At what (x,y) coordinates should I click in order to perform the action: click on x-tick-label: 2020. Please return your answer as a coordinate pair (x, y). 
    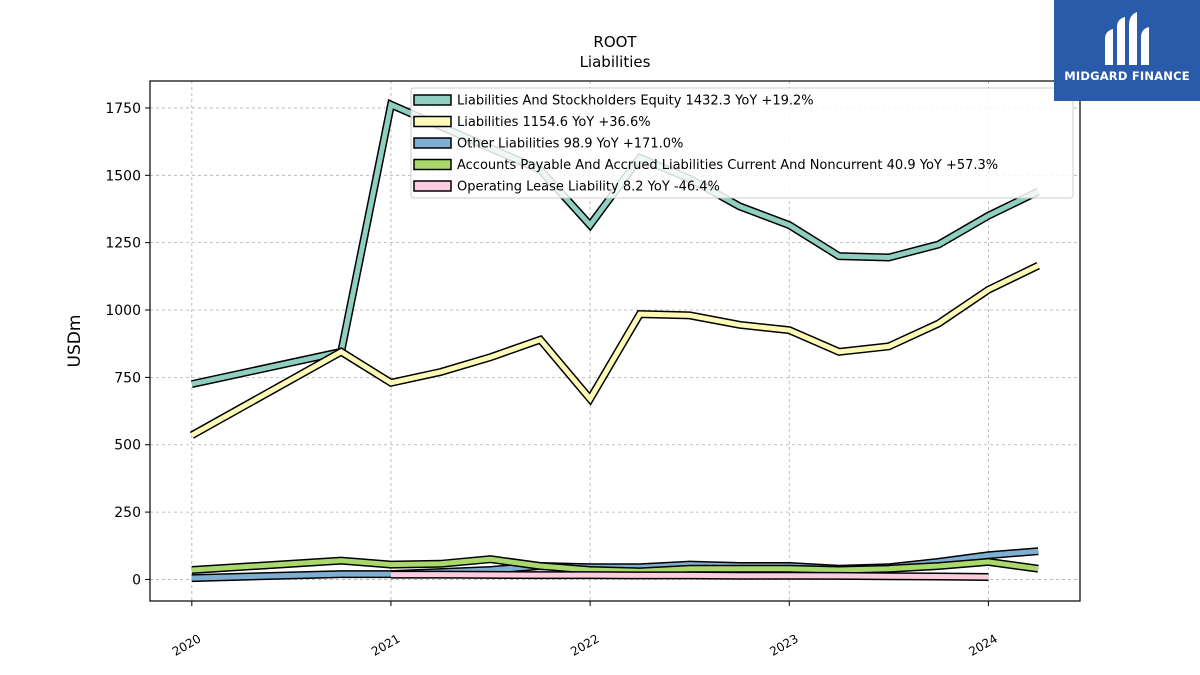
    Looking at the image, I should click on (186, 644).